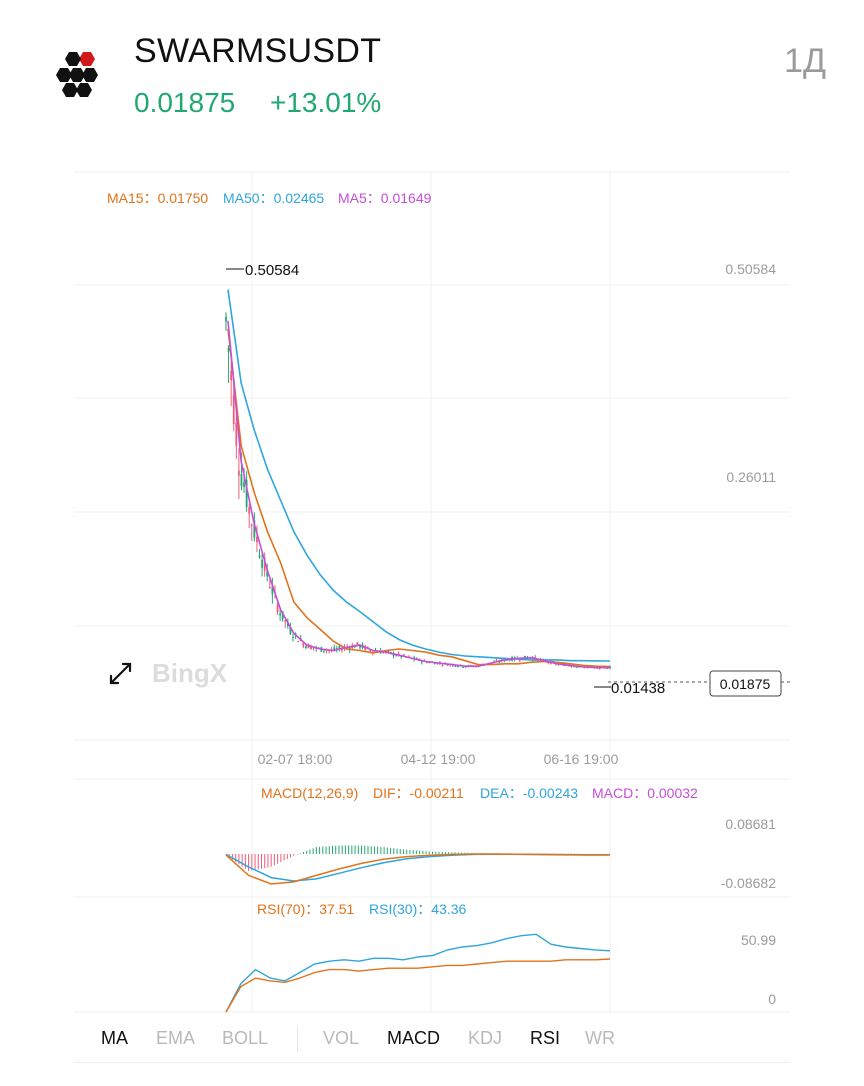 This screenshot has height=1086, width=864. I want to click on ma15-line, so click(419, 498).